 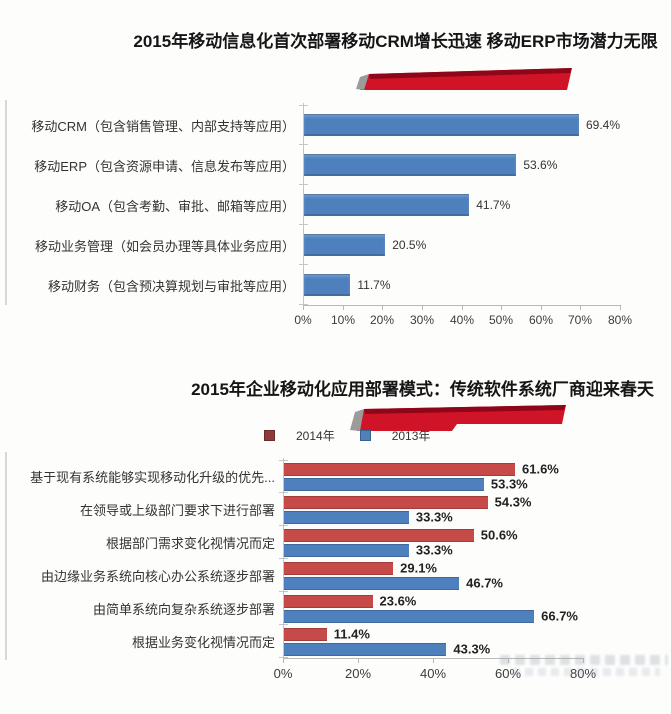 What do you see at coordinates (541, 320) in the screenshot?
I see `chart1-axis-tick-label: 60%` at bounding box center [541, 320].